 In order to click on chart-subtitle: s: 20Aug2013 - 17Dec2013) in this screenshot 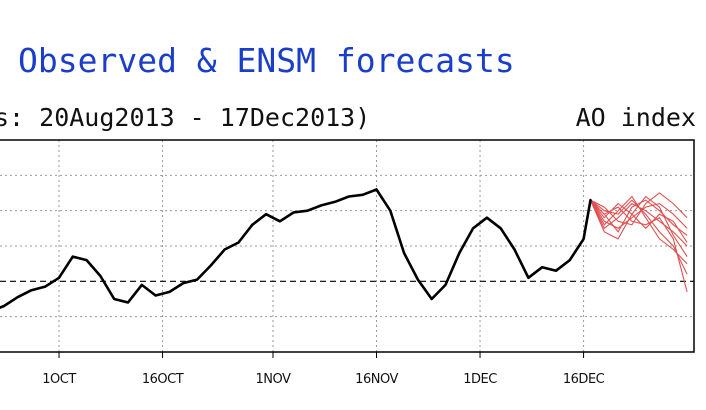, I will do `click(185, 117)`.